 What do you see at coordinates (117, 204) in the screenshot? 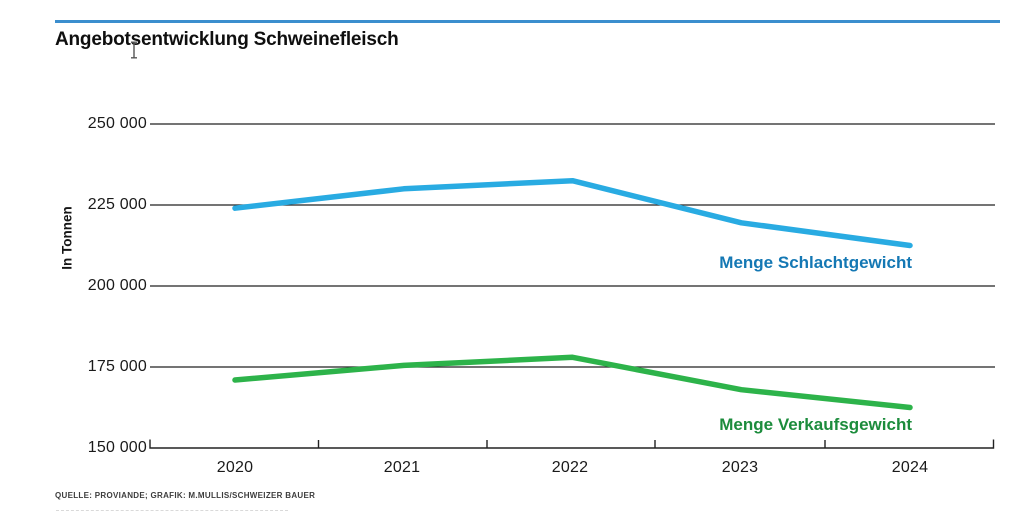
I see `y-tick-label-225000: 225 000` at bounding box center [117, 204].